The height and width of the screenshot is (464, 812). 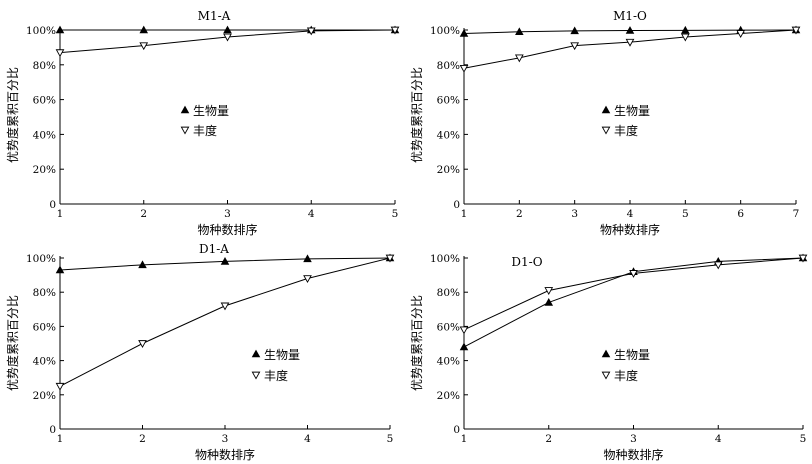 What do you see at coordinates (214, 16) in the screenshot?
I see `chart-title: M1-A` at bounding box center [214, 16].